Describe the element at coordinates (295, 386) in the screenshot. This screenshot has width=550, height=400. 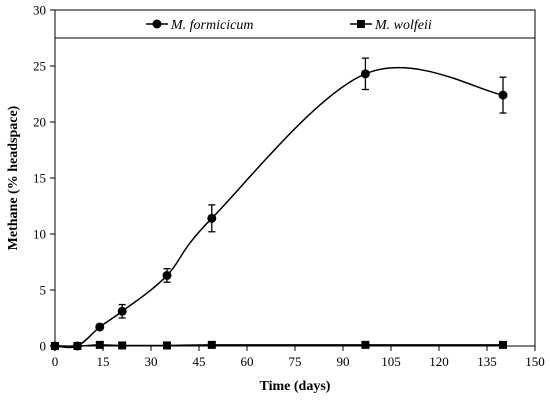
I see `x-axis-title: Time (days)` at that location.